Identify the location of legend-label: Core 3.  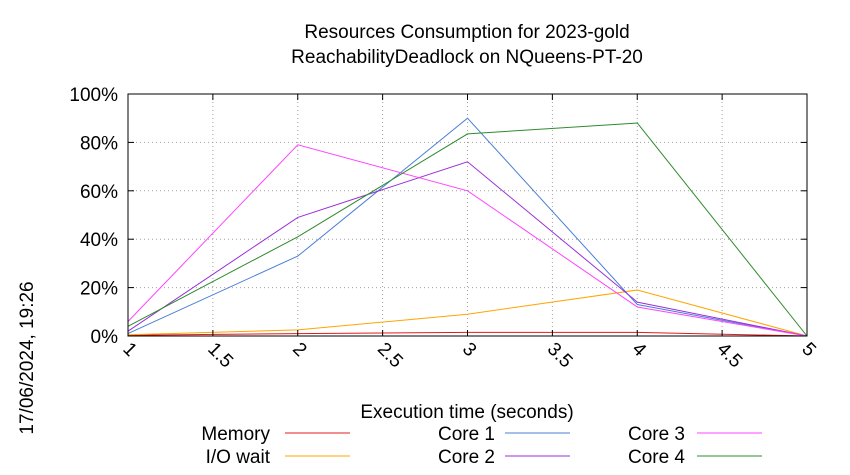
(656, 434).